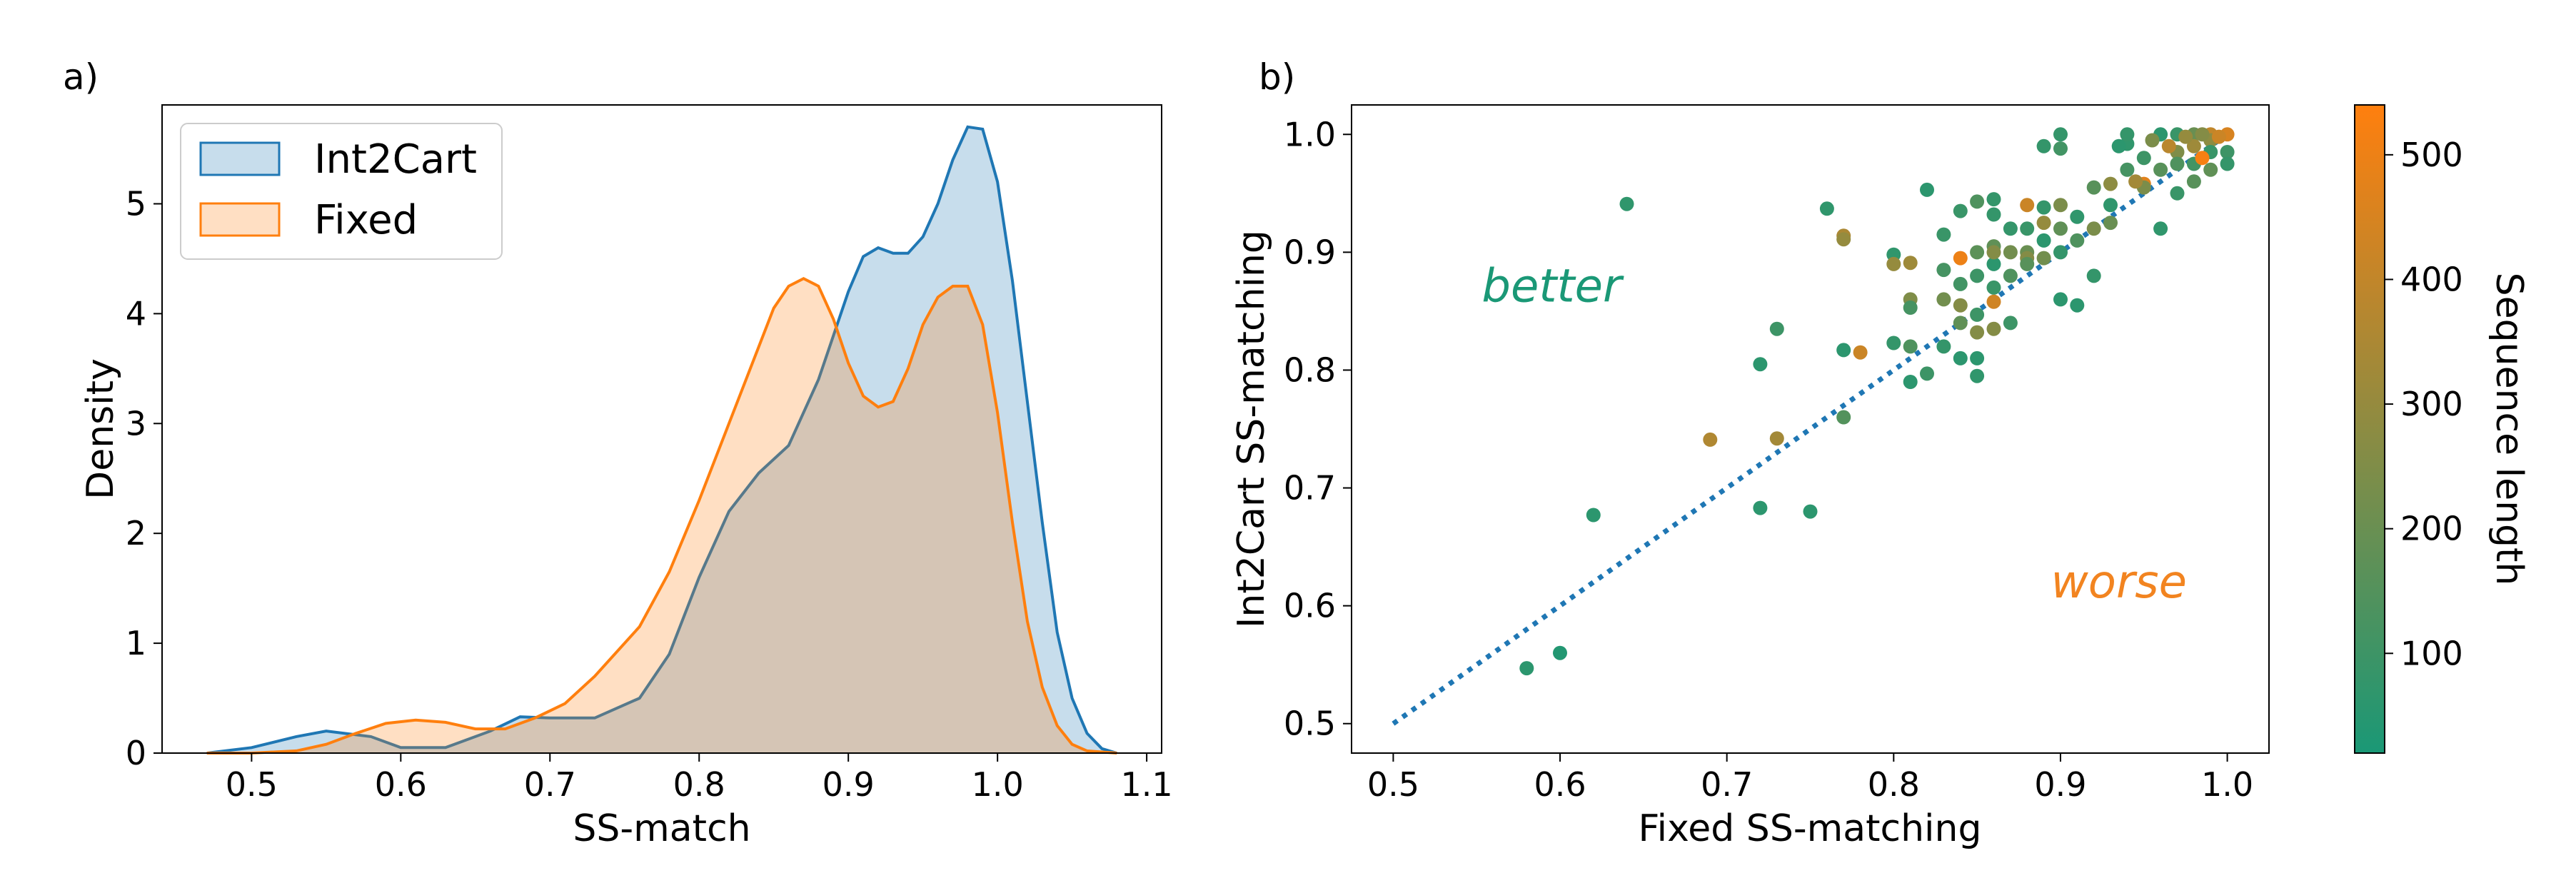  What do you see at coordinates (2431, 155) in the screenshot?
I see `colorbar-tick-label: 500` at bounding box center [2431, 155].